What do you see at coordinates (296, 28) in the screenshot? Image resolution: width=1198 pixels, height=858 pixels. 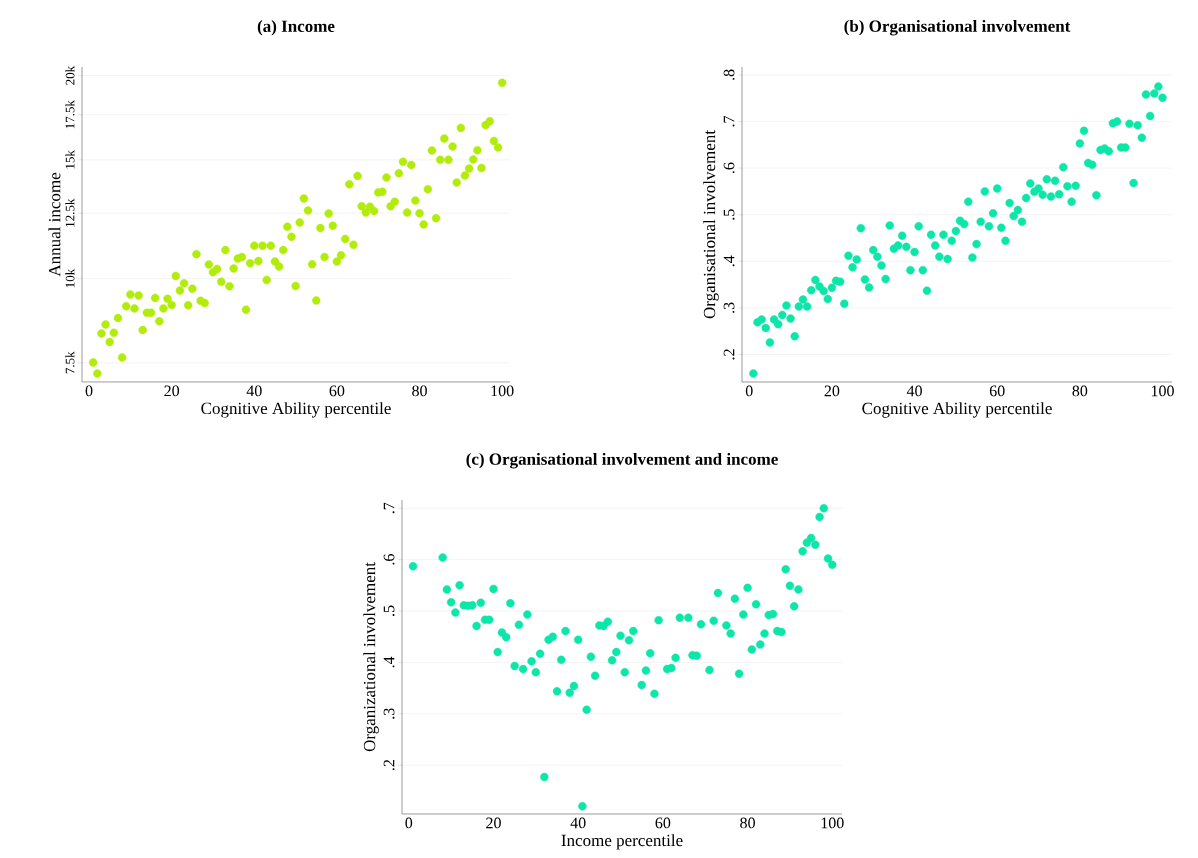 I see `chart-title: (a) Income` at bounding box center [296, 28].